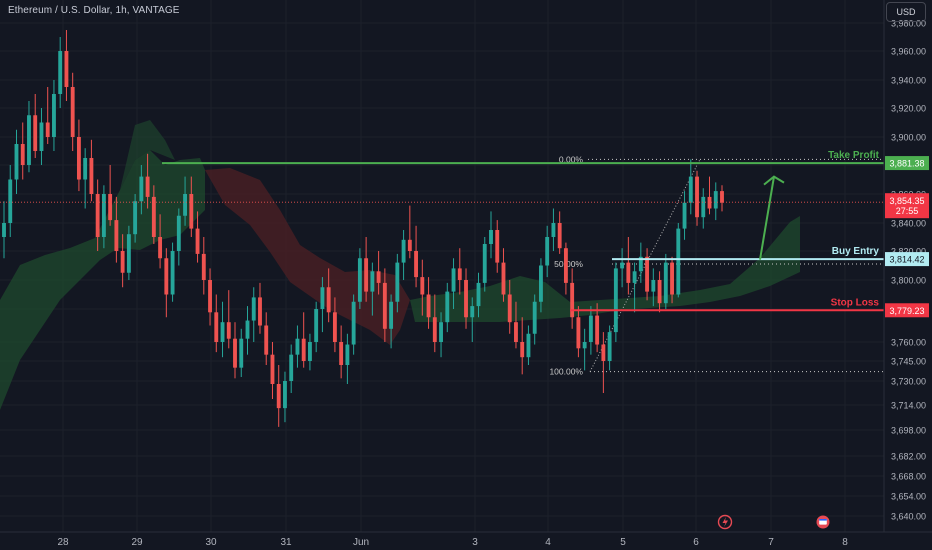  I want to click on currency-button: USD, so click(906, 12).